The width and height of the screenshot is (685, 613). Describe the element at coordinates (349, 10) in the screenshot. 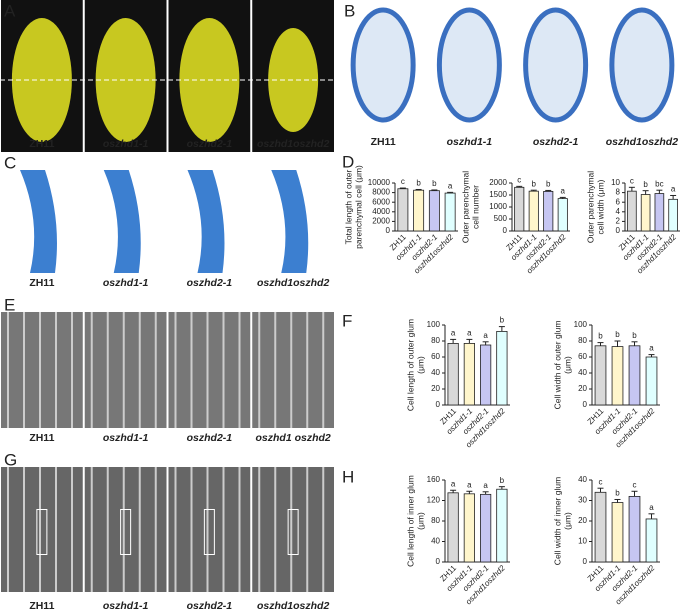

I see `panel-letter: B` at that location.